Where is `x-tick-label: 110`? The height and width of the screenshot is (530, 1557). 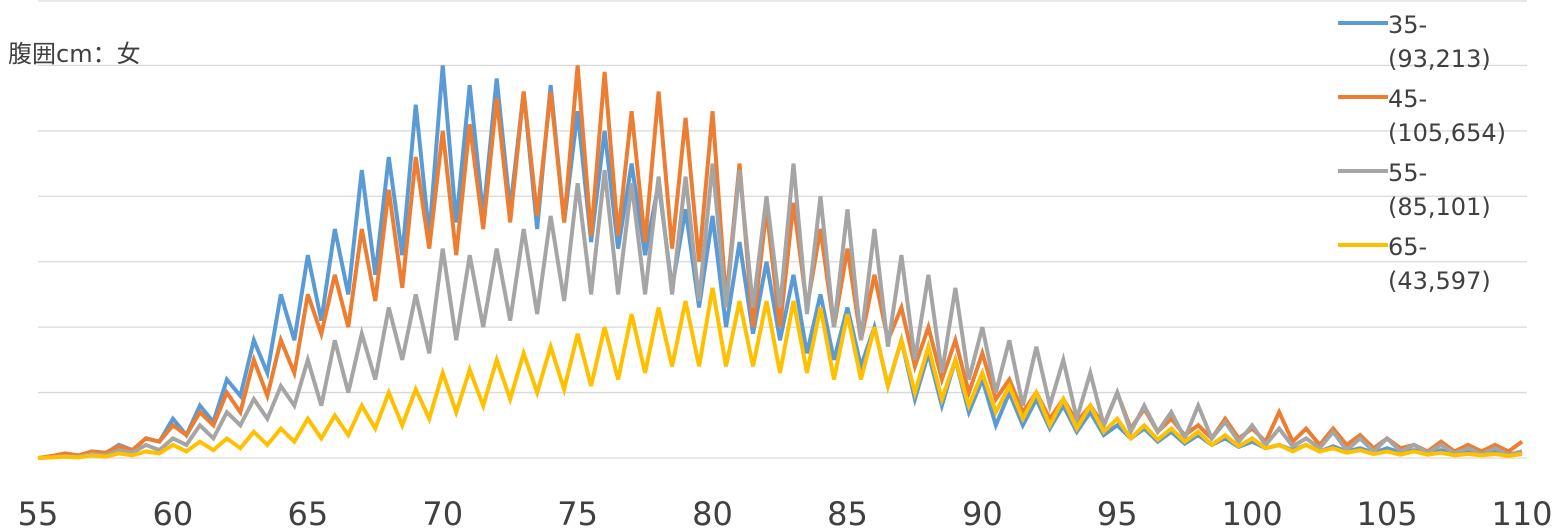
x-tick-label: 110 is located at coordinates (1521, 512).